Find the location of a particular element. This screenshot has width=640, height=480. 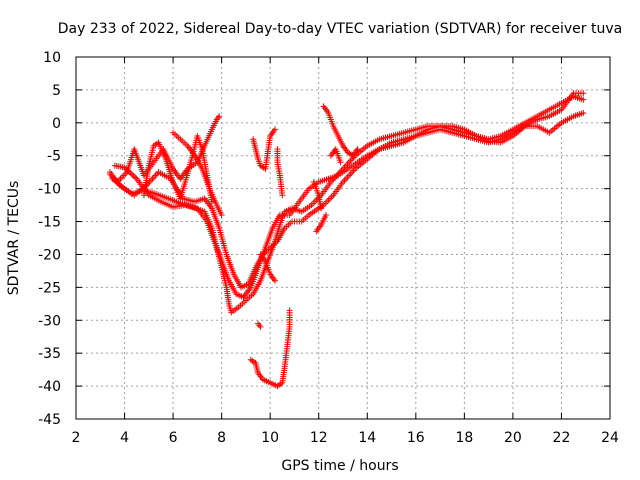

series-track-j is located at coordinates (270, 348).